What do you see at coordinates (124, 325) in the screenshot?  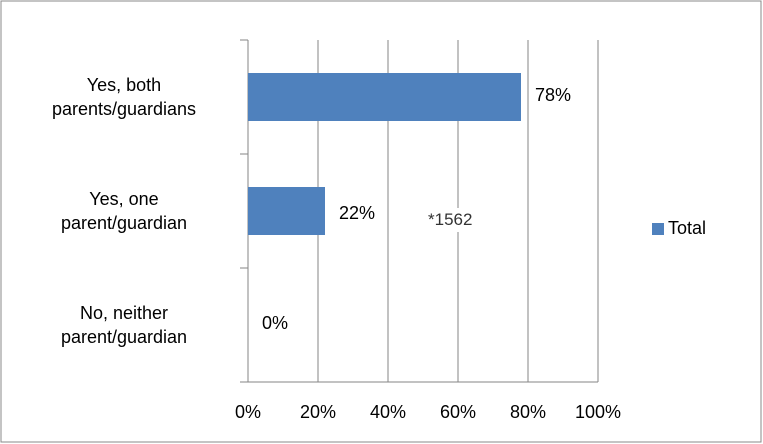 I see `y-tick-label: No, neither parent/guardian` at bounding box center [124, 325].